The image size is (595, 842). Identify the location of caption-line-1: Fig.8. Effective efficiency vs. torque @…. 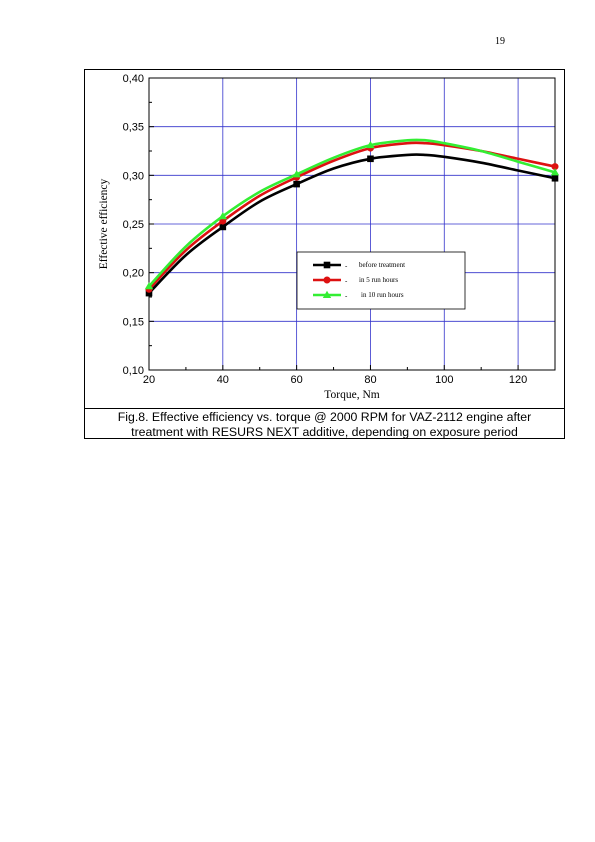
(324, 417).